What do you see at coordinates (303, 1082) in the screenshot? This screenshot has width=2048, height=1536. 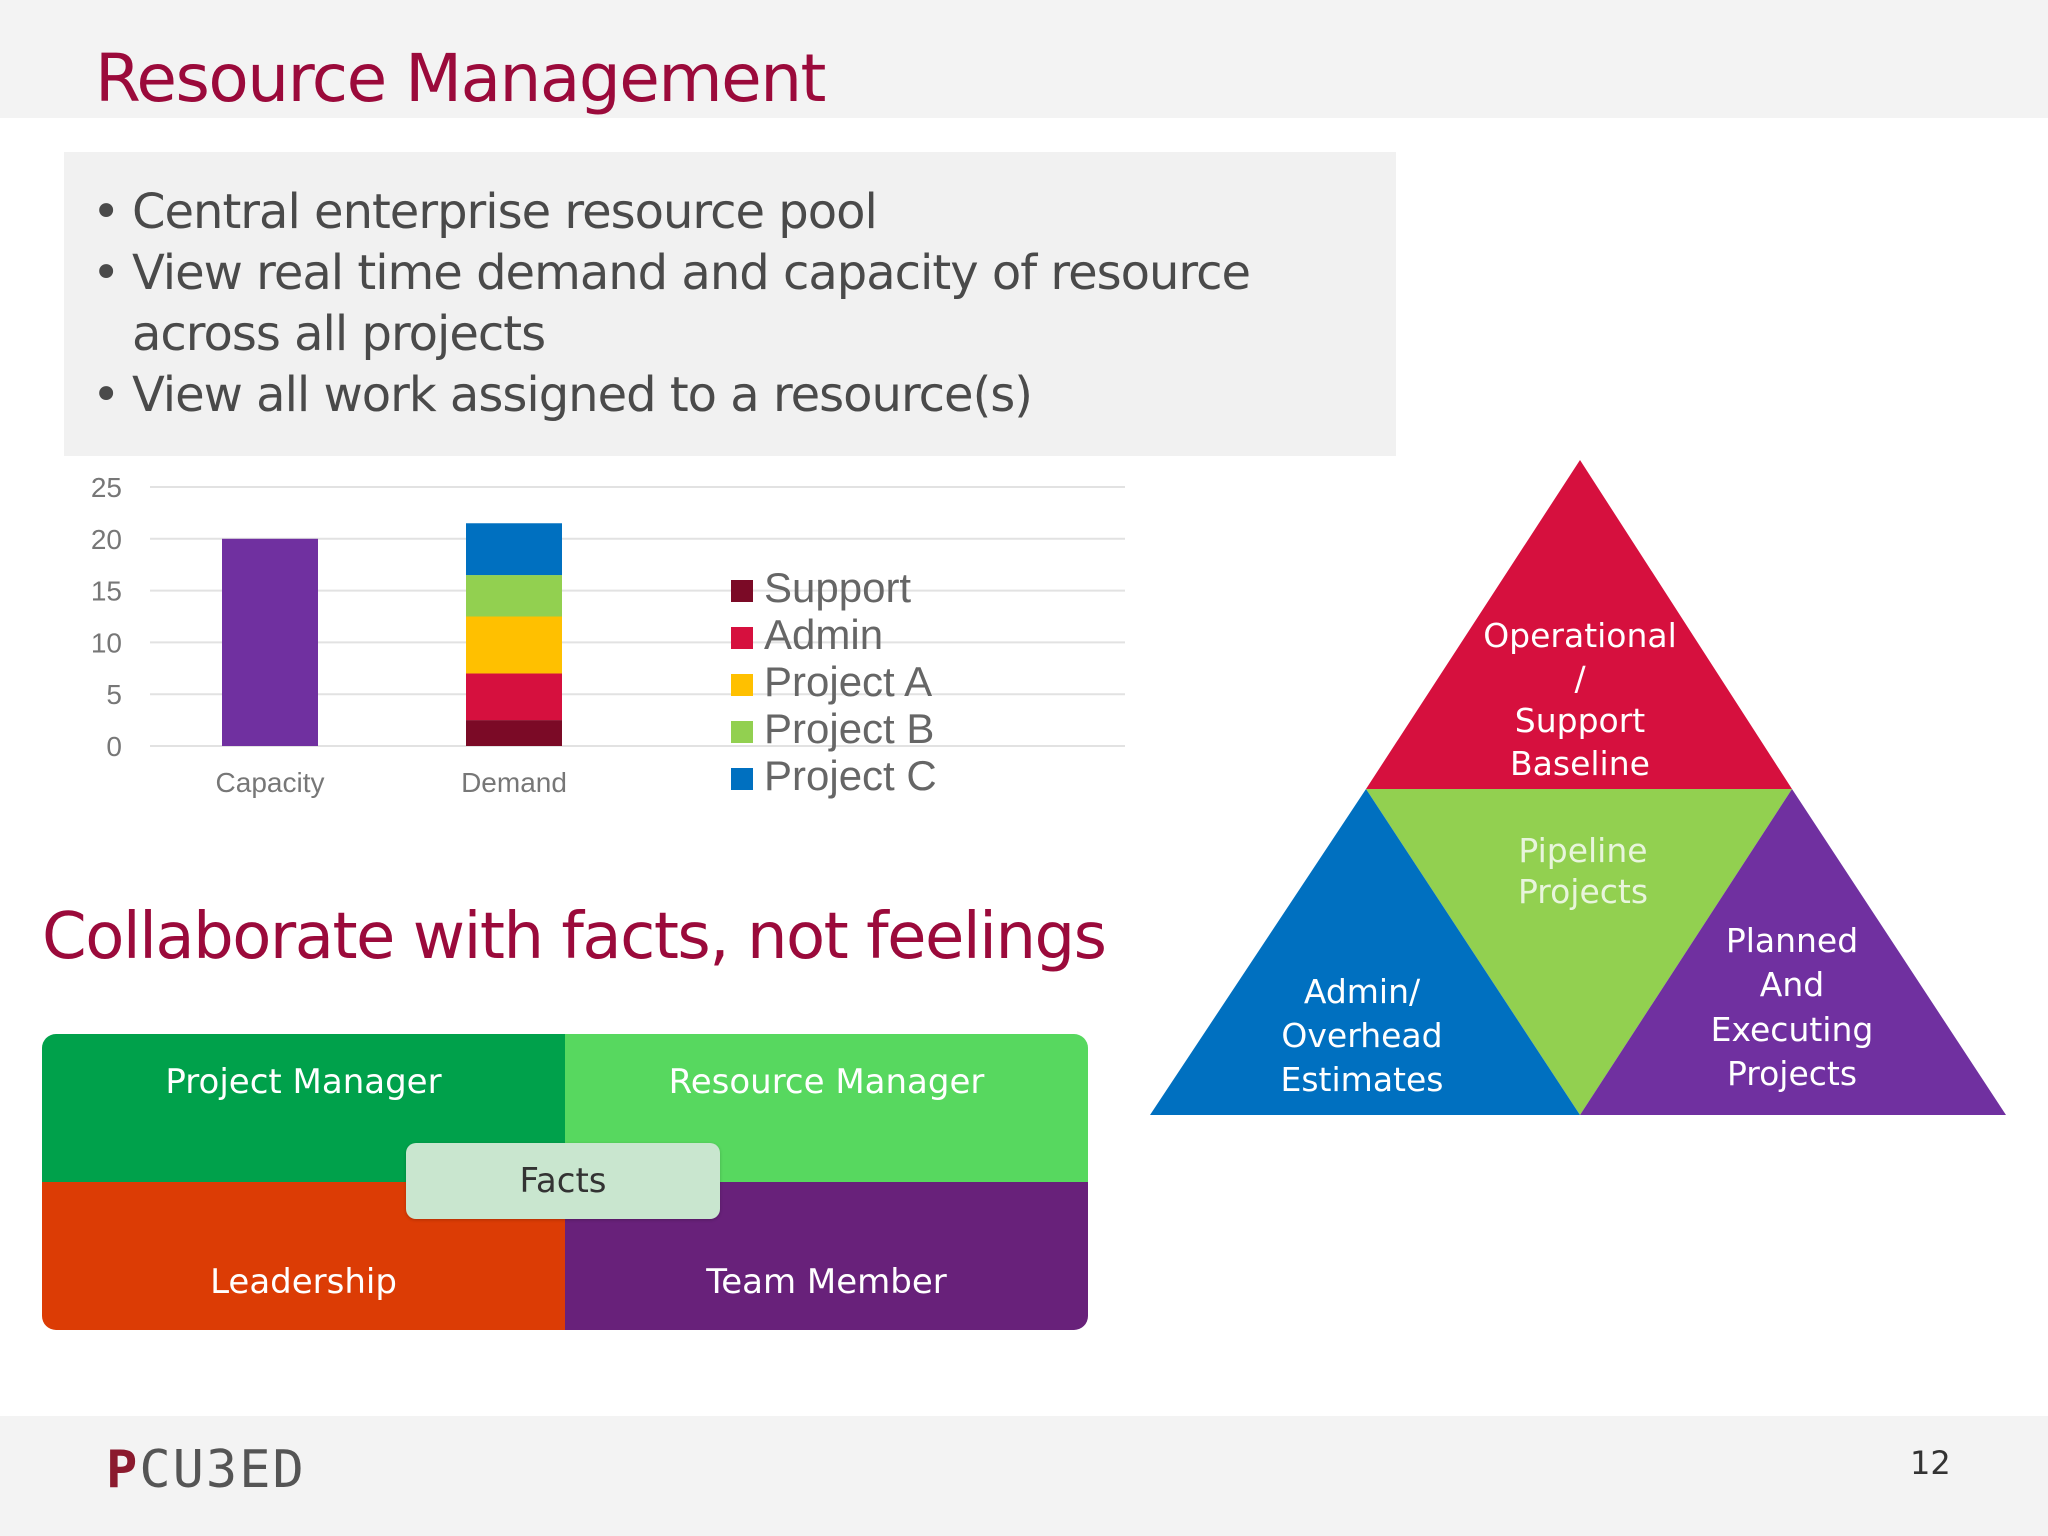 I see `quadrant-label: Project Manager` at bounding box center [303, 1082].